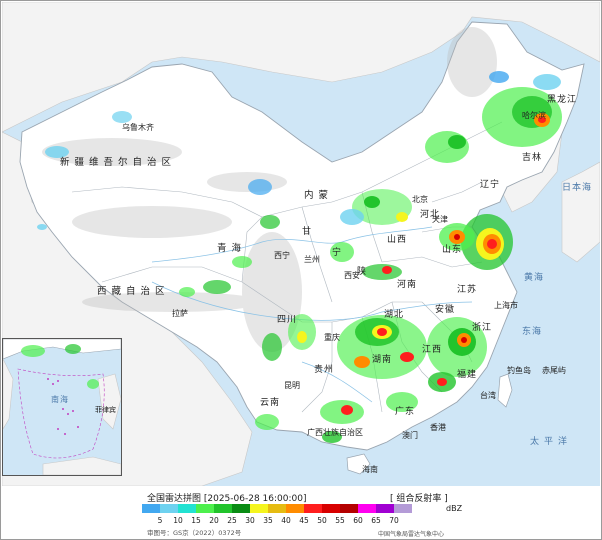 The height and width of the screenshot is (540, 602). What do you see at coordinates (133, 291) in the screenshot?
I see `label-xizang: 西藏自治区` at bounding box center [133, 291].